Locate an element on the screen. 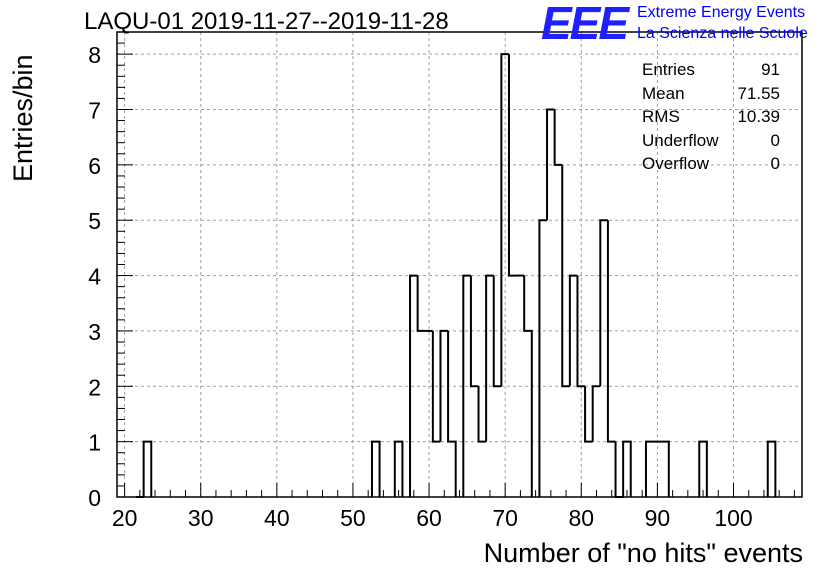 This screenshot has width=836, height=572. stats-label: Overflow is located at coordinates (676, 163).